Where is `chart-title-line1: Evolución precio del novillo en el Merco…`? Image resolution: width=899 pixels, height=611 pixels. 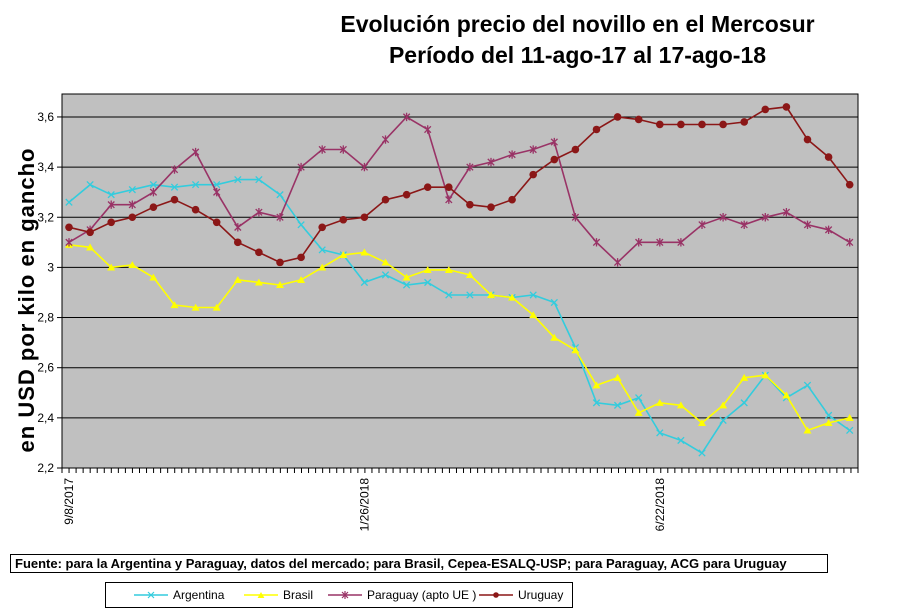
chart-title-line1: Evolución precio del novillo en el Merco… is located at coordinates (577, 24).